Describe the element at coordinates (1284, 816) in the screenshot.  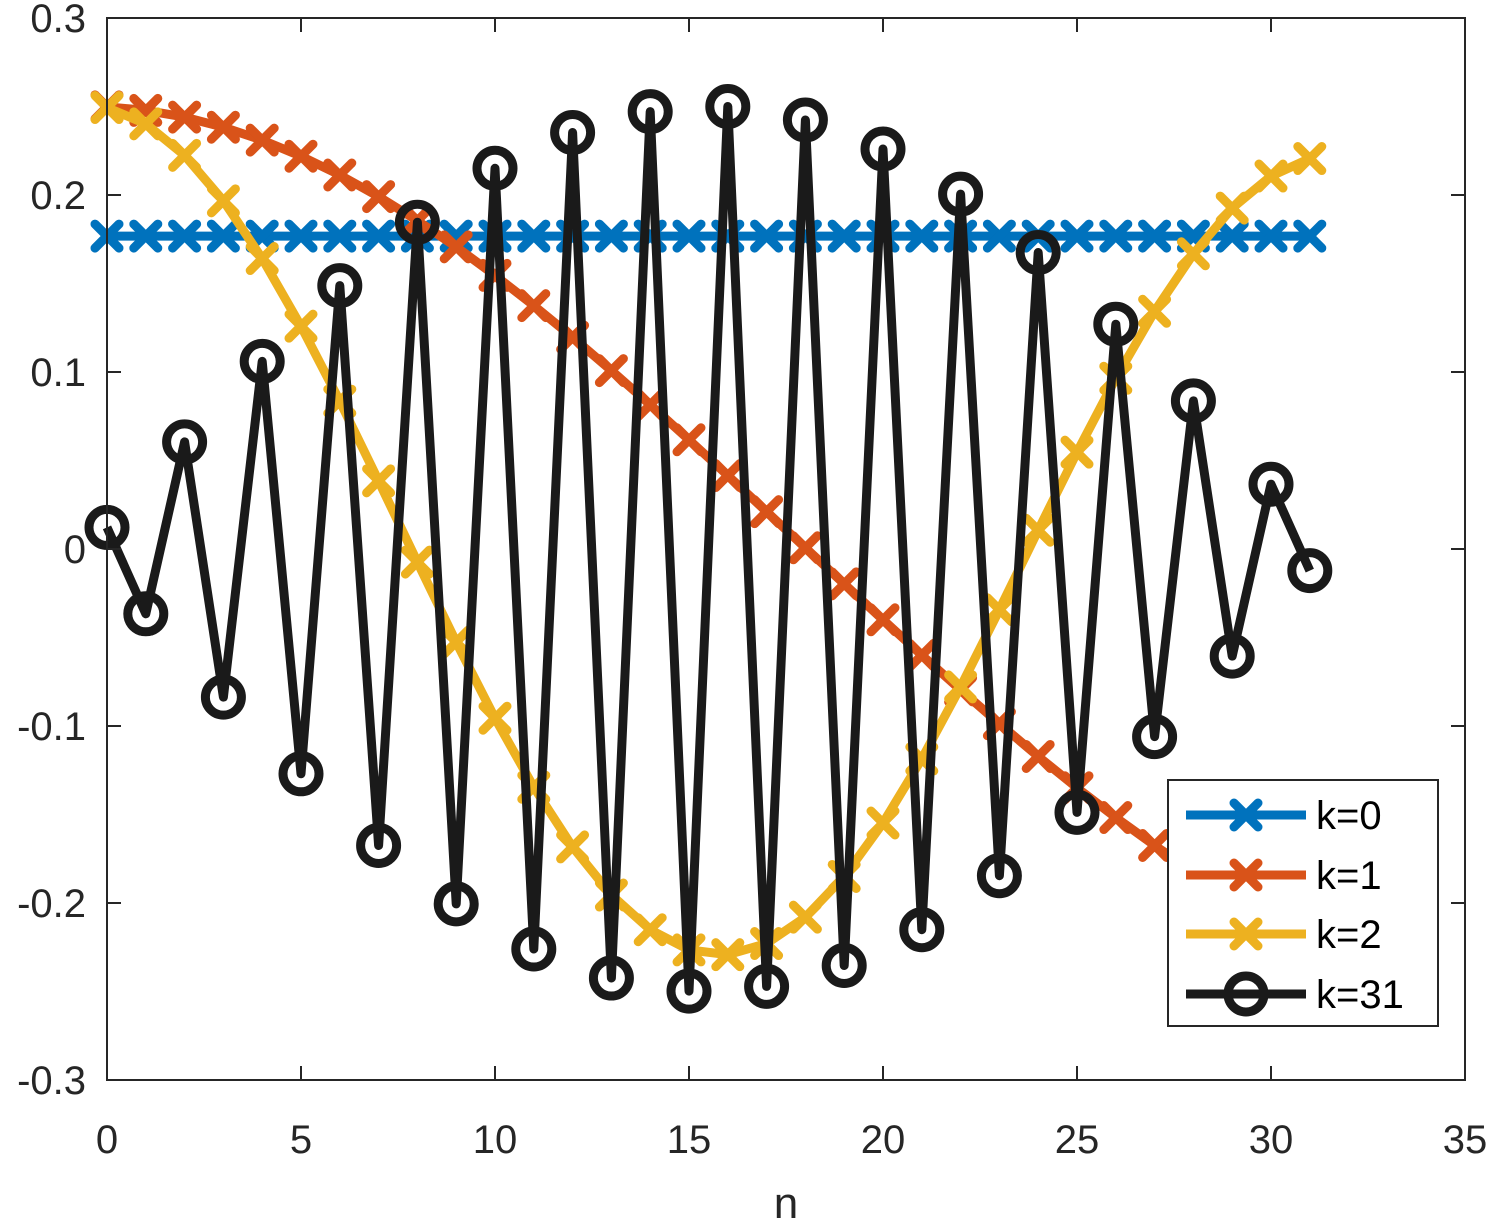
I see `legend-item: k=0` at that location.